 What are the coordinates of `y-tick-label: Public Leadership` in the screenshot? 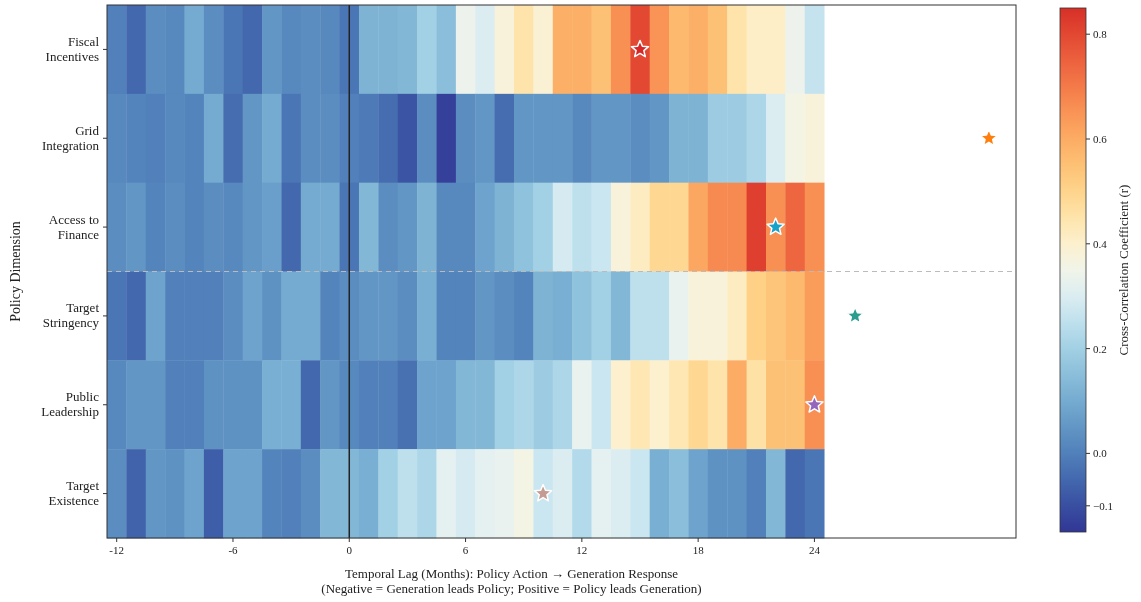 It's located at (70, 404).